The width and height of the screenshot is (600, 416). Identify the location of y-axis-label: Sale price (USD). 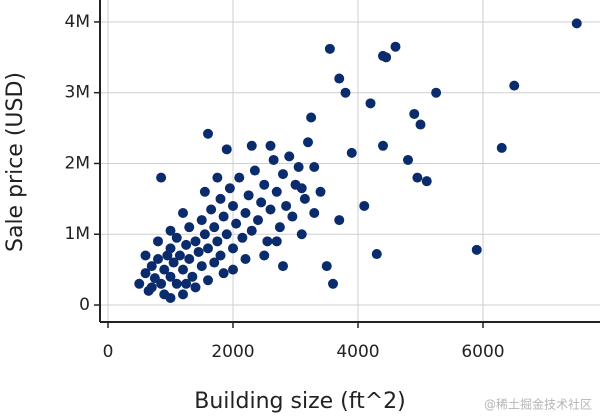
(15, 162).